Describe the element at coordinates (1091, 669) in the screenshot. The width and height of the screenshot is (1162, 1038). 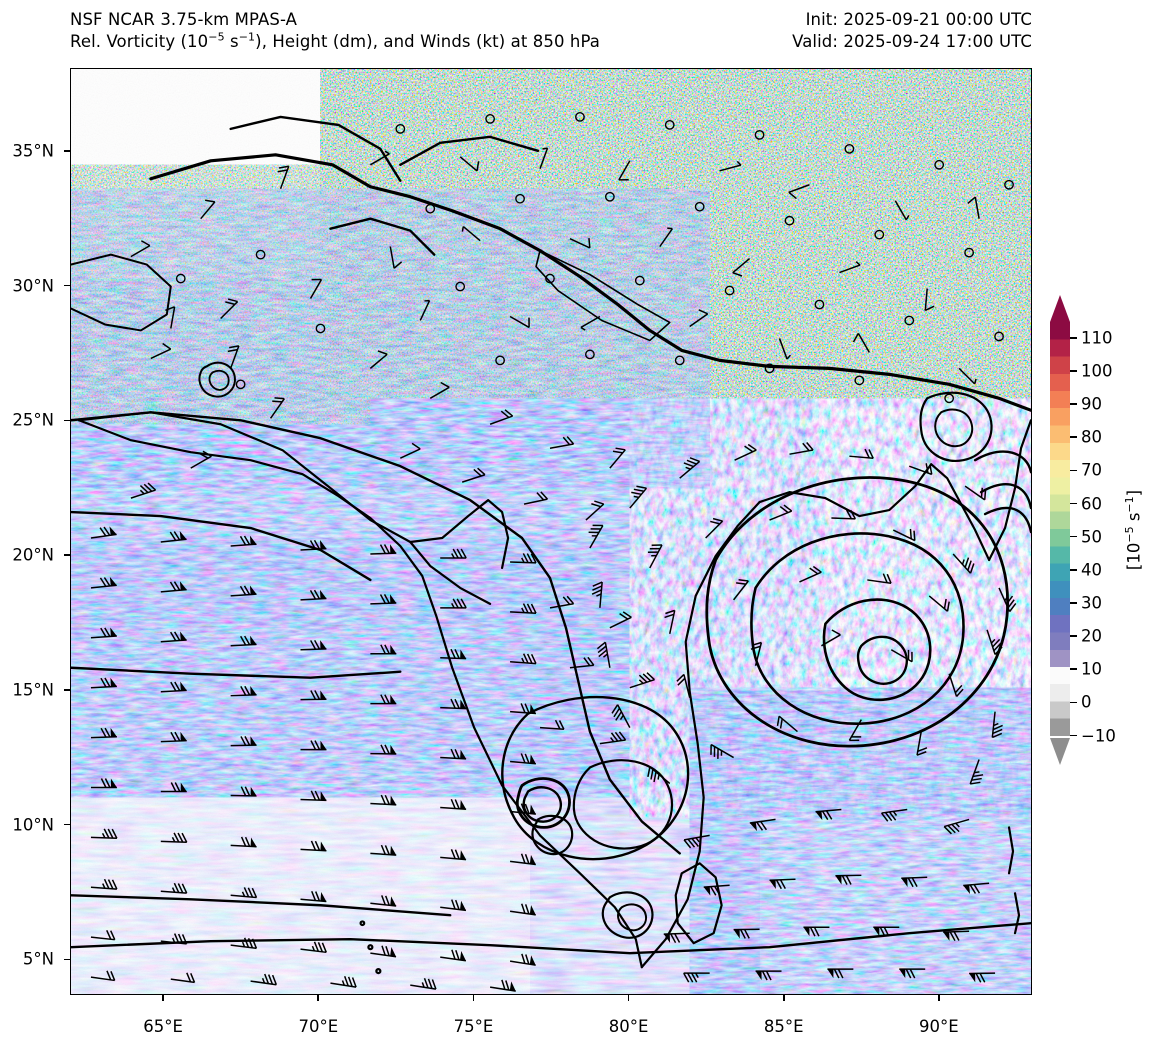
I see `colorbar-tick-label-10: 10` at that location.